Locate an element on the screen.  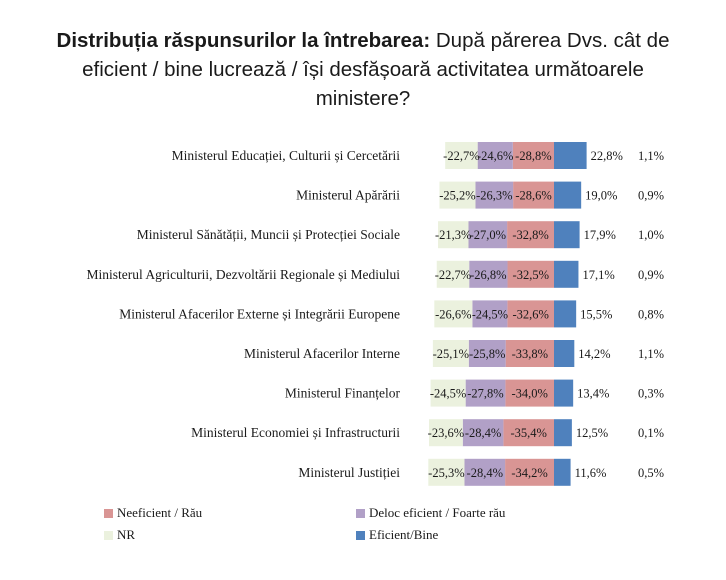
data-label-nr: -24,5% is located at coordinates (448, 394).